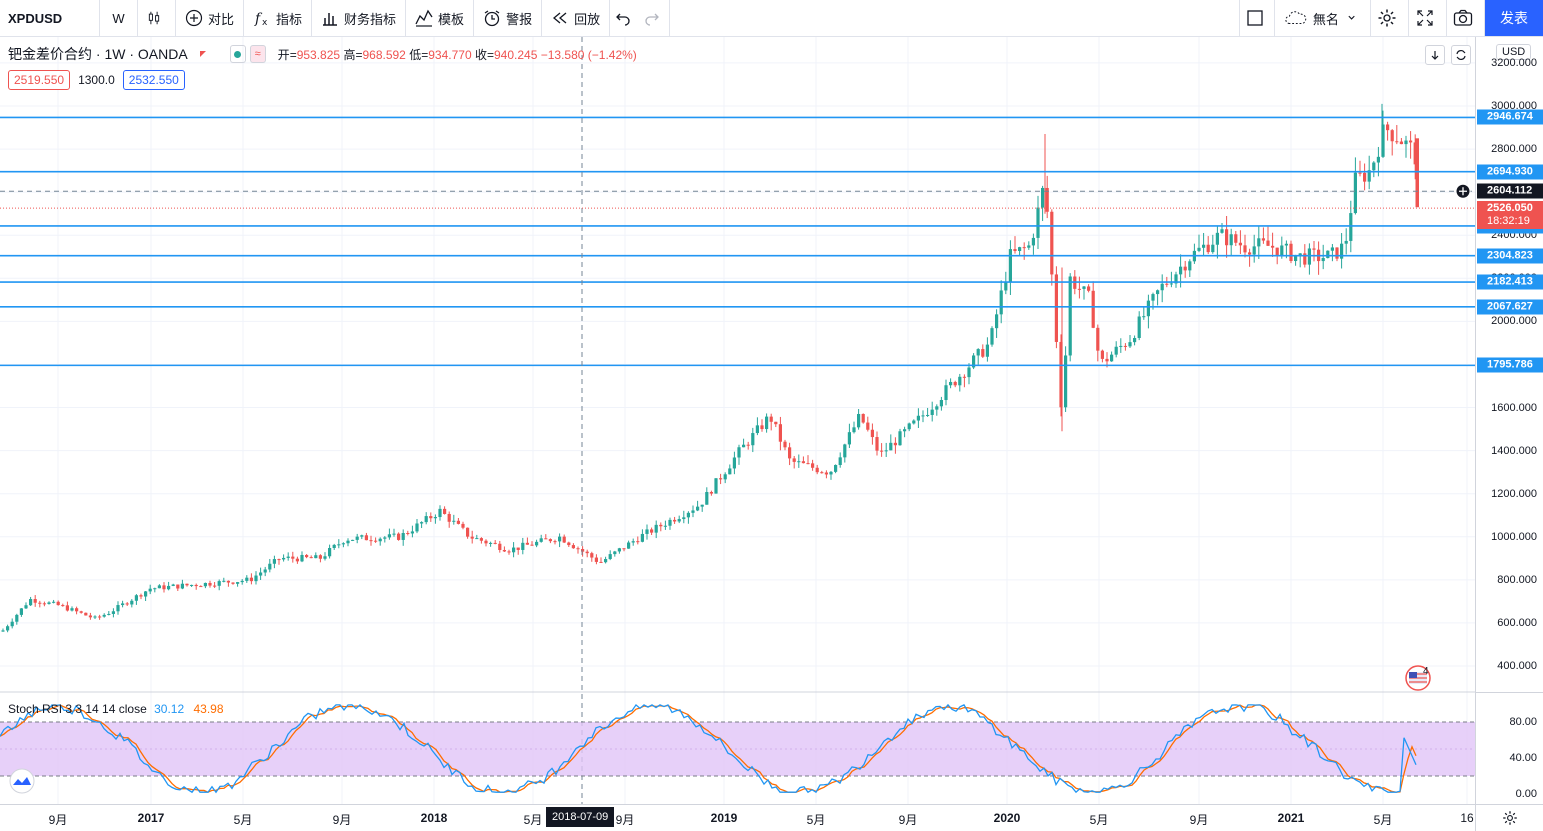 The height and width of the screenshot is (831, 1543). I want to click on chart-type-button, so click(157, 18).